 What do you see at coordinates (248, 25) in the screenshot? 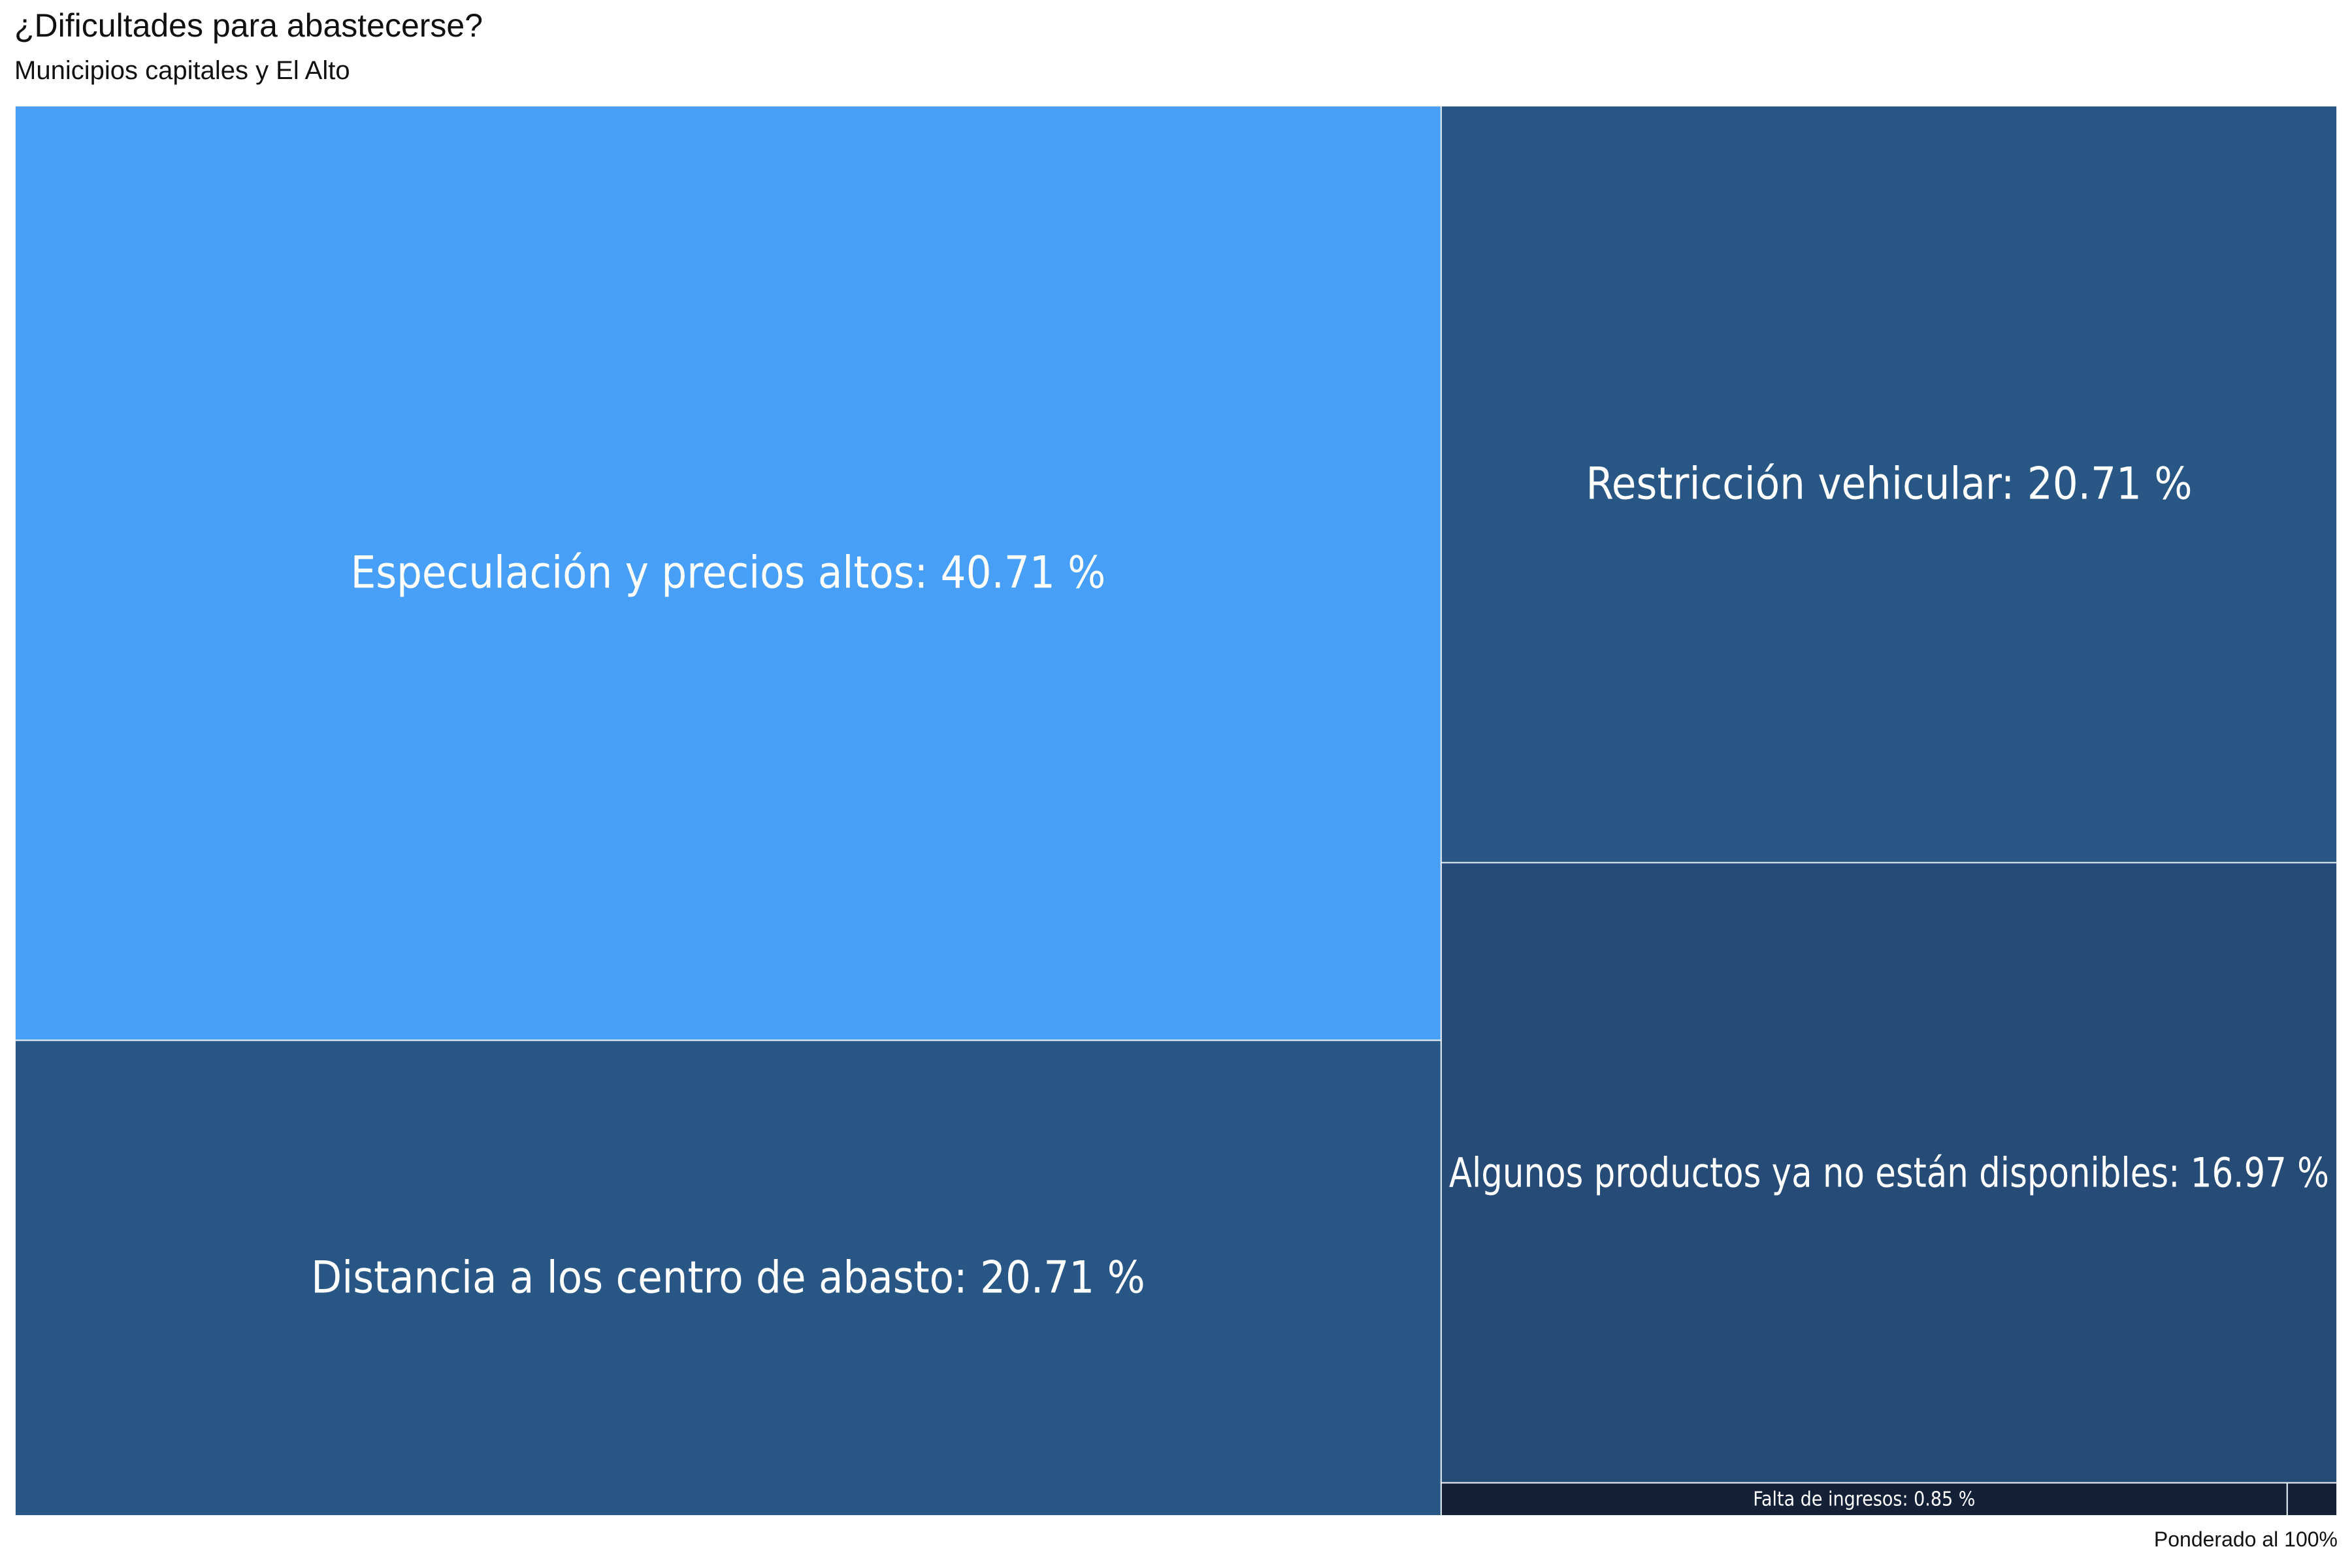
I see `chart-title: ¿Dificultades para abastecerse?` at bounding box center [248, 25].